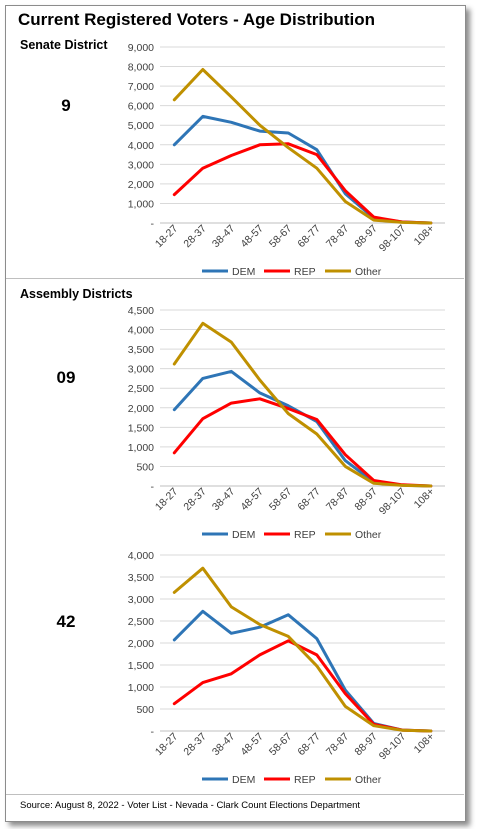  I want to click on y-tick-label: 6,000, so click(141, 107).